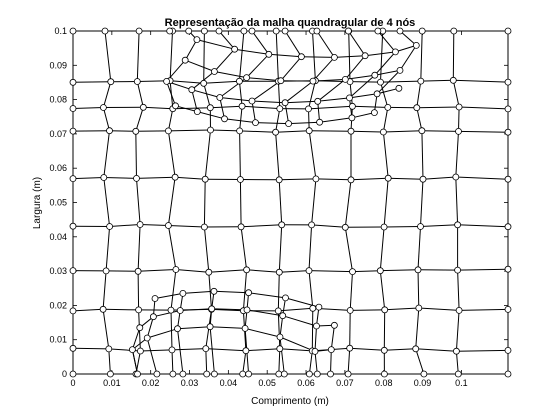 The width and height of the screenshot is (560, 420). What do you see at coordinates (60, 31) in the screenshot?
I see `y-tick-label: 0.1` at bounding box center [60, 31].